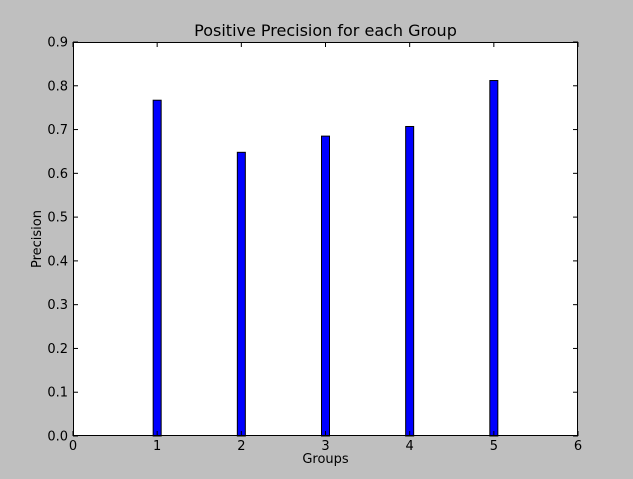  What do you see at coordinates (57, 305) in the screenshot?
I see `y-tick-label: 0.3` at bounding box center [57, 305].